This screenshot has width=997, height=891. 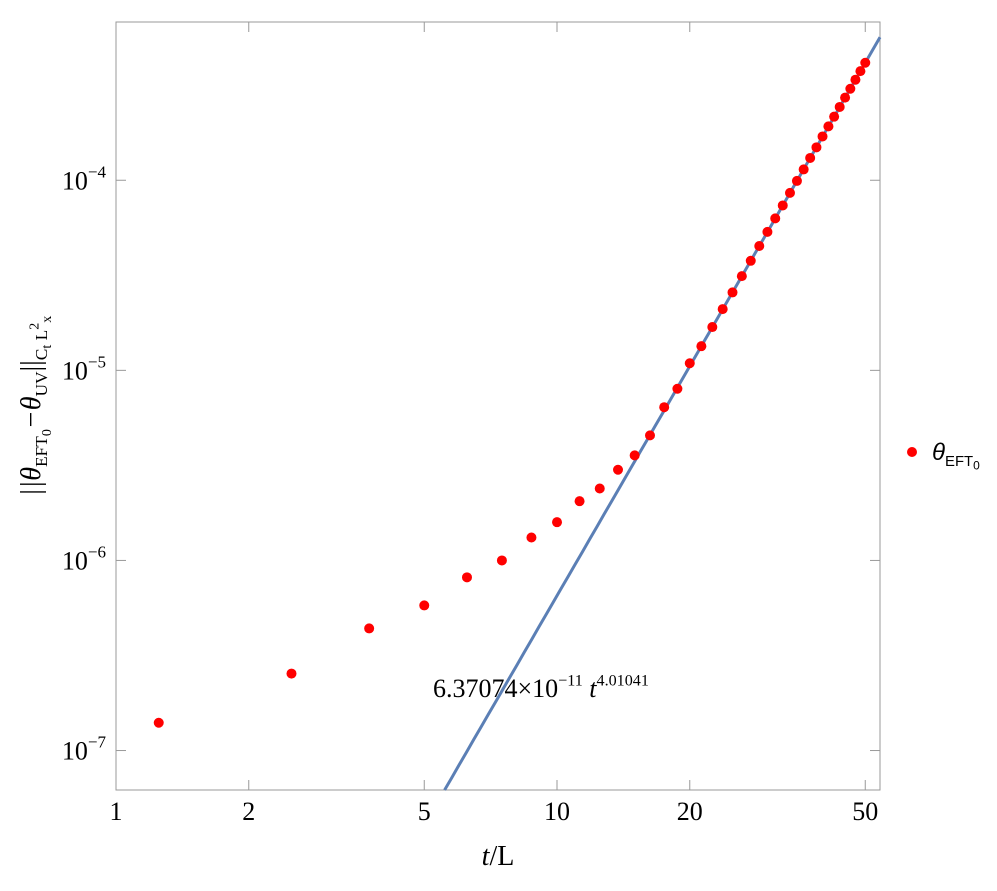 What do you see at coordinates (495, 688) in the screenshot?
I see `text-part: 6.37074×10` at bounding box center [495, 688].